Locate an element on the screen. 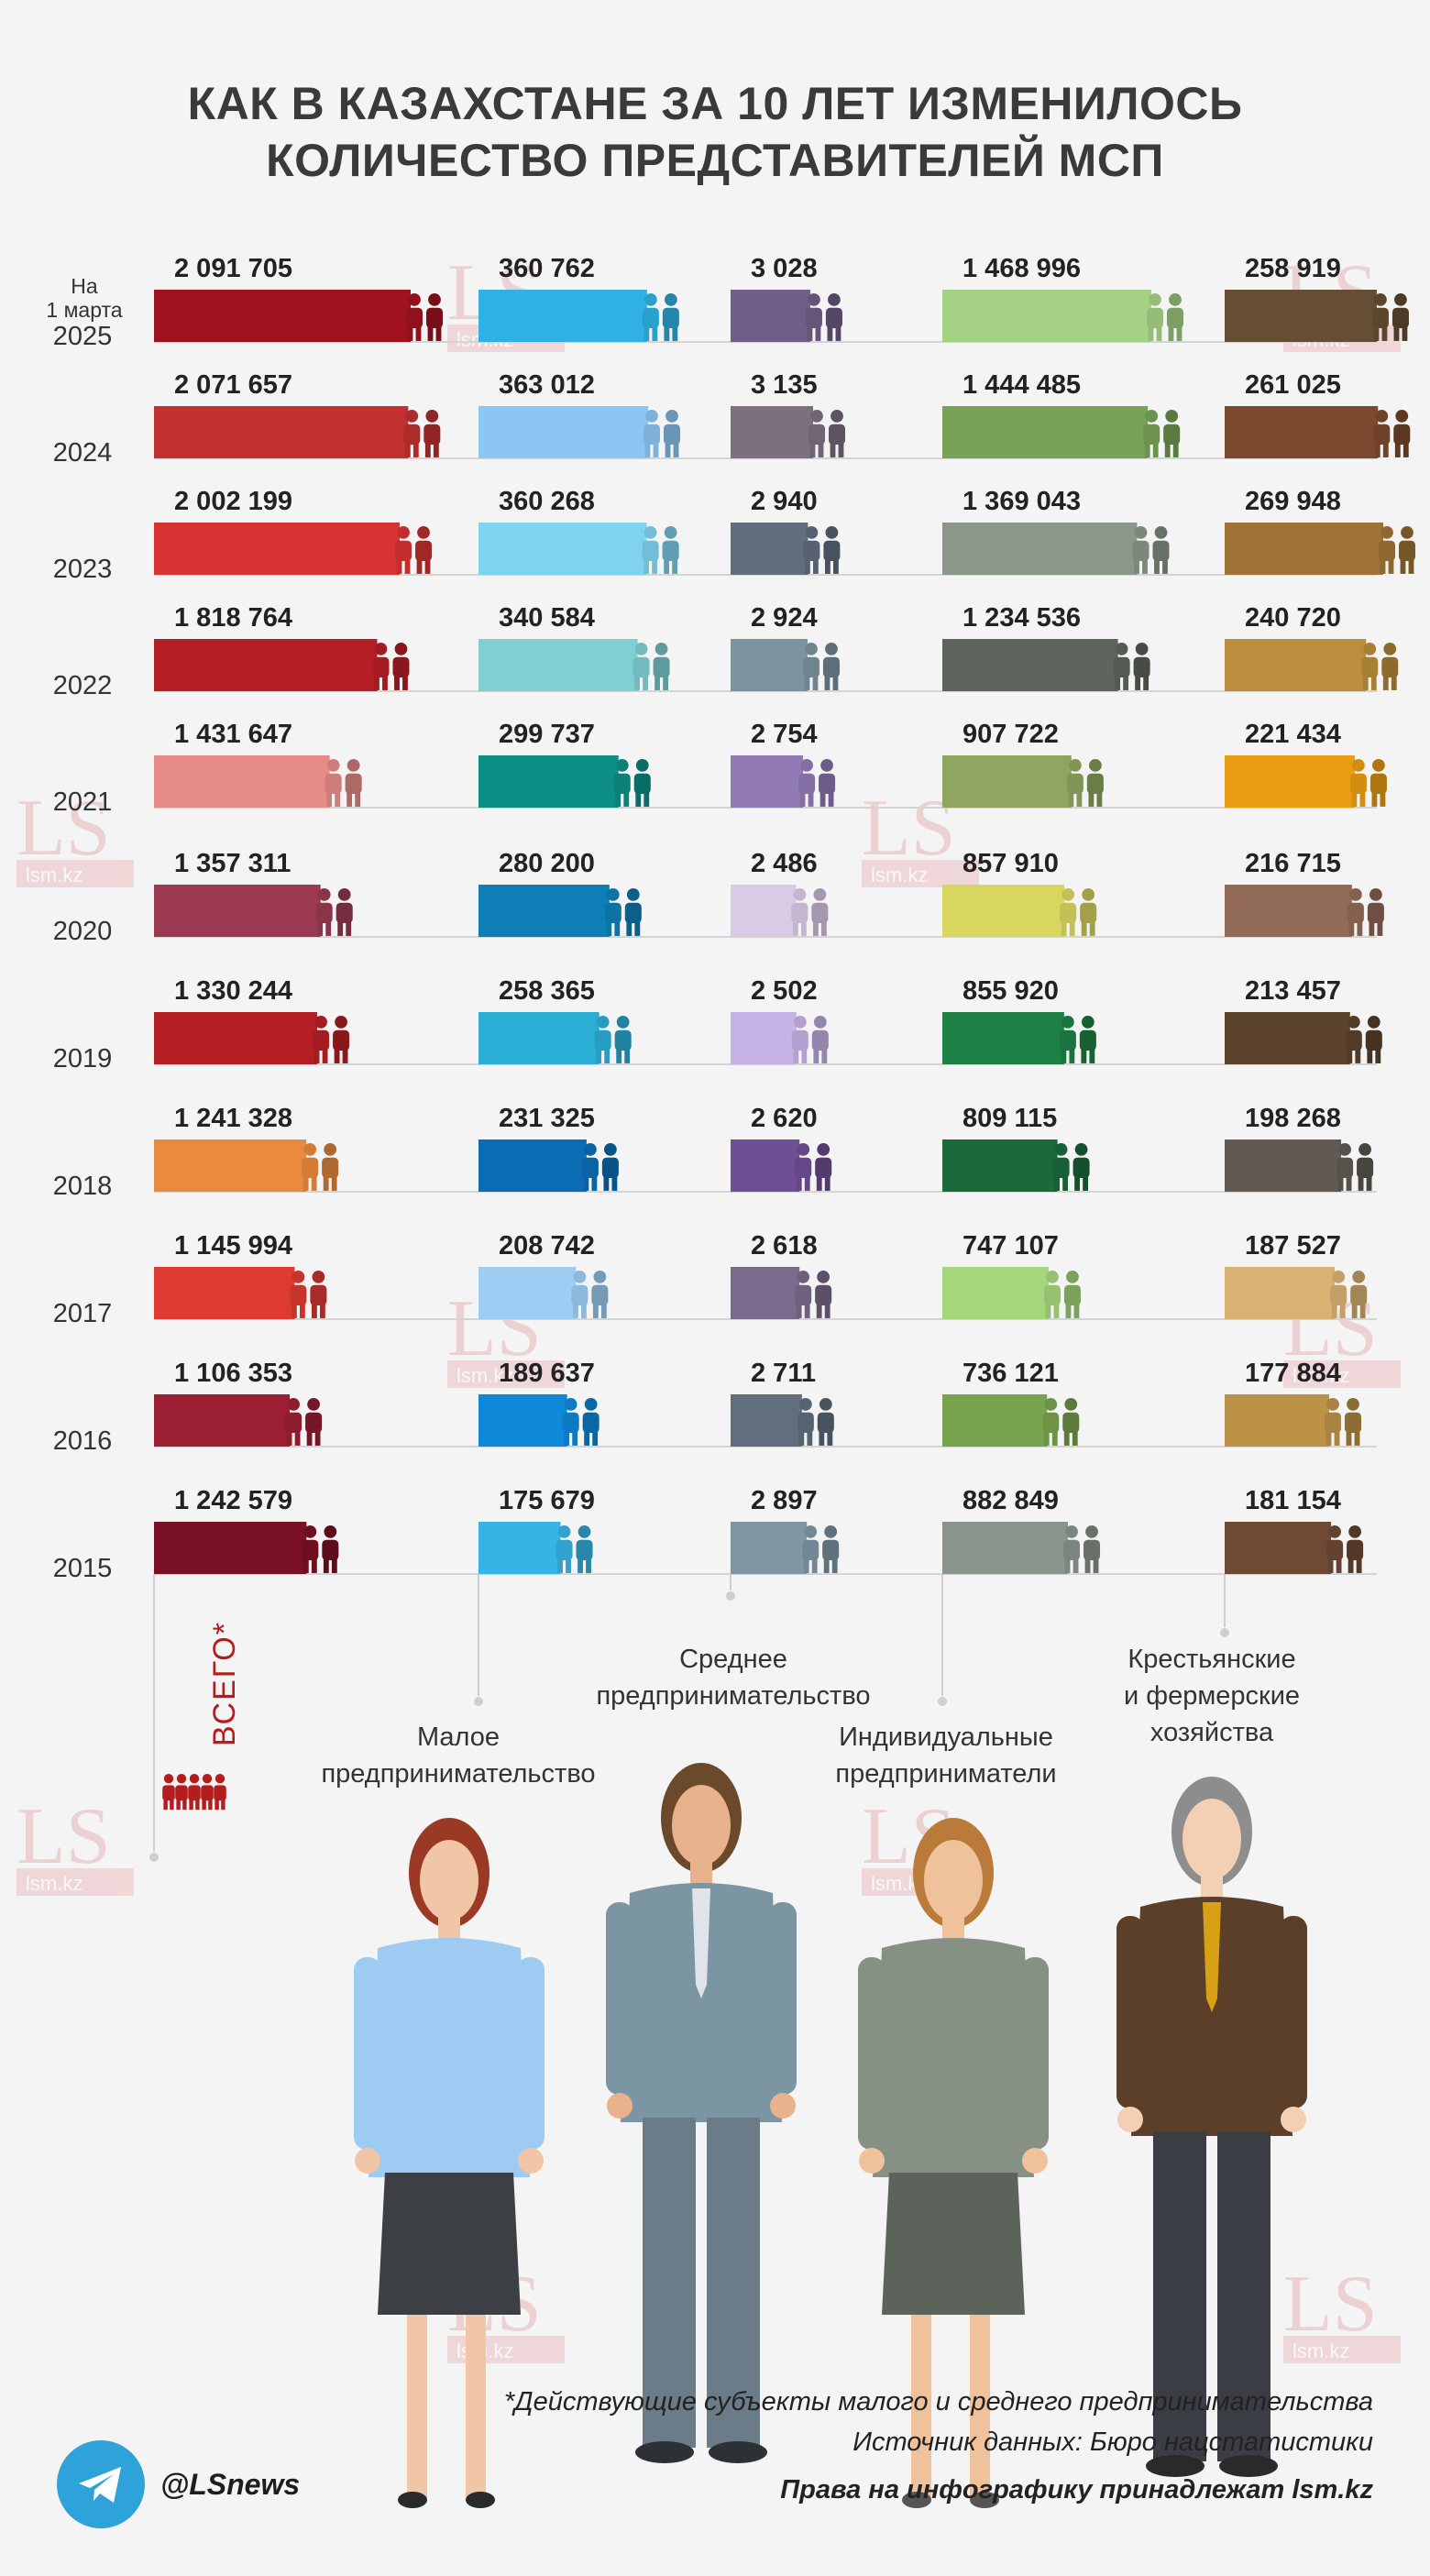  bar-value-label: 189 637 is located at coordinates (547, 1373).